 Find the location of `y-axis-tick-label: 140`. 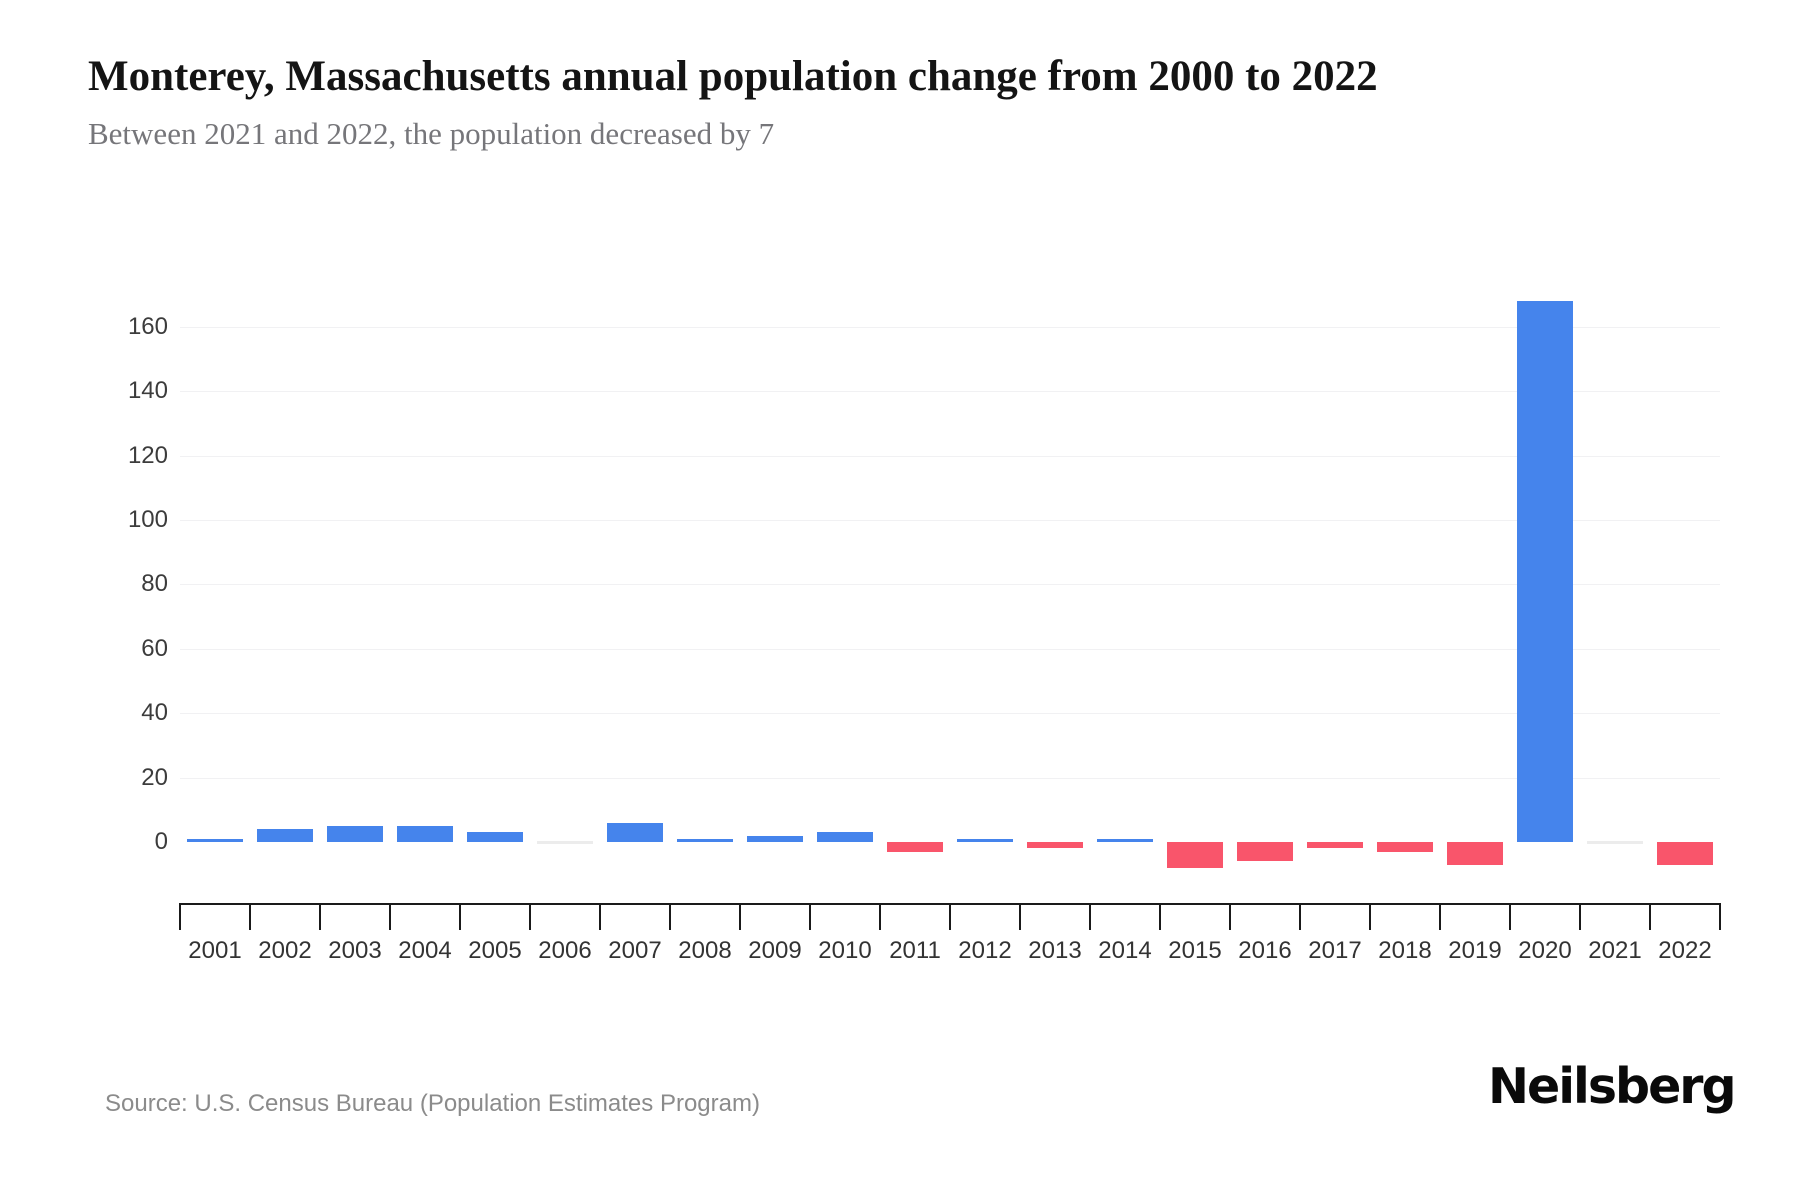

y-axis-tick-label: 140 is located at coordinates (147, 390).